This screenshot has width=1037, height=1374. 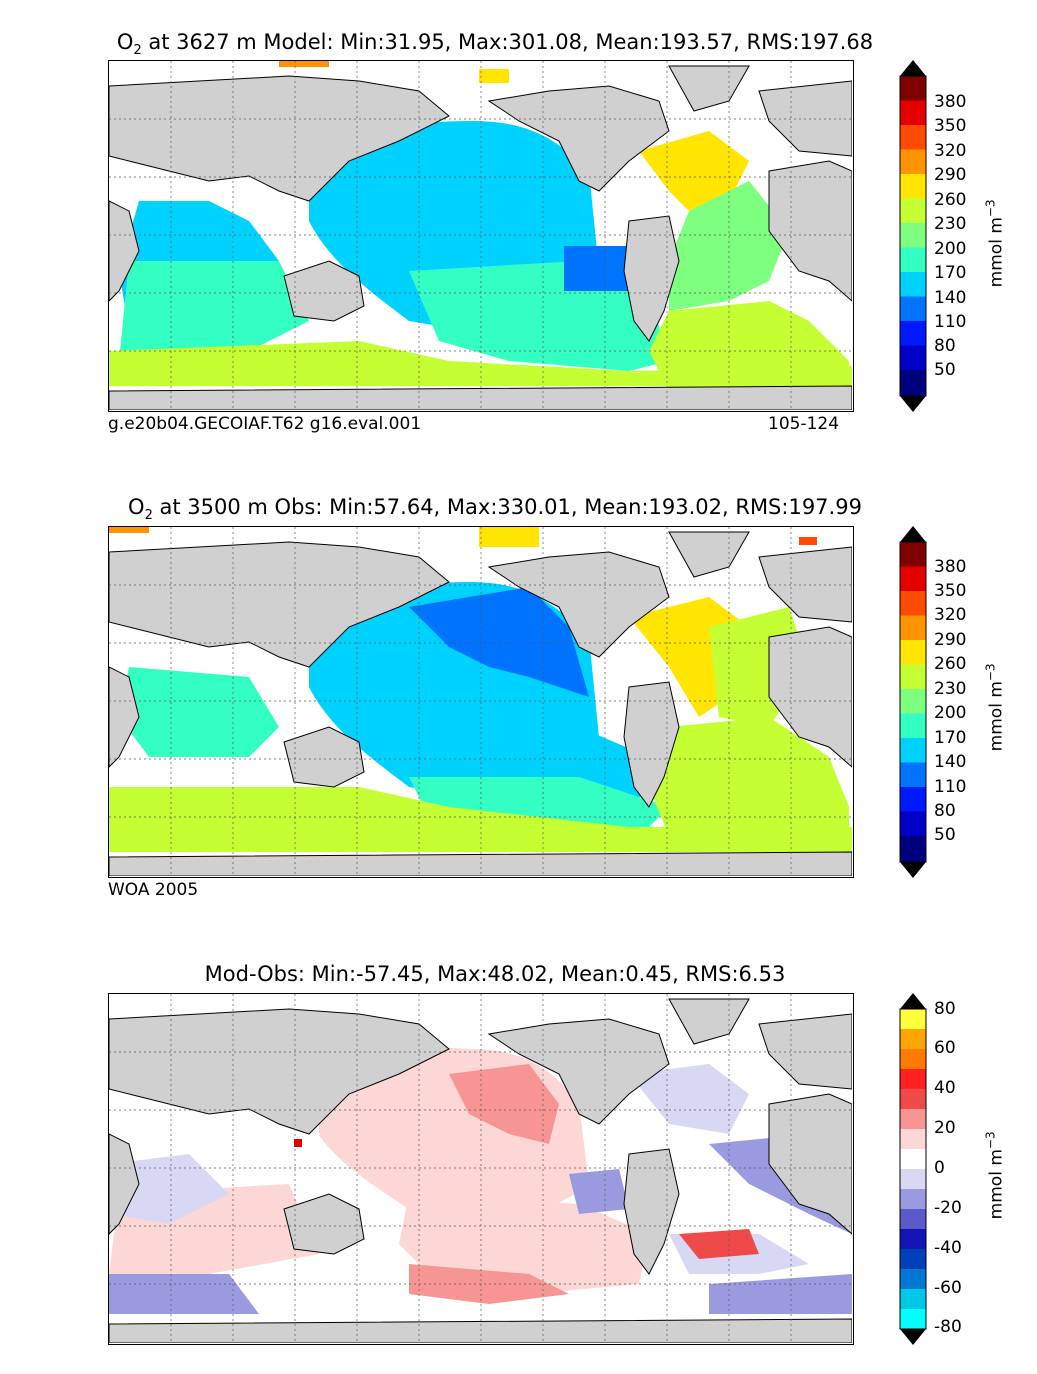 I want to click on model-cb-tick-170: 170, so click(x=950, y=273).